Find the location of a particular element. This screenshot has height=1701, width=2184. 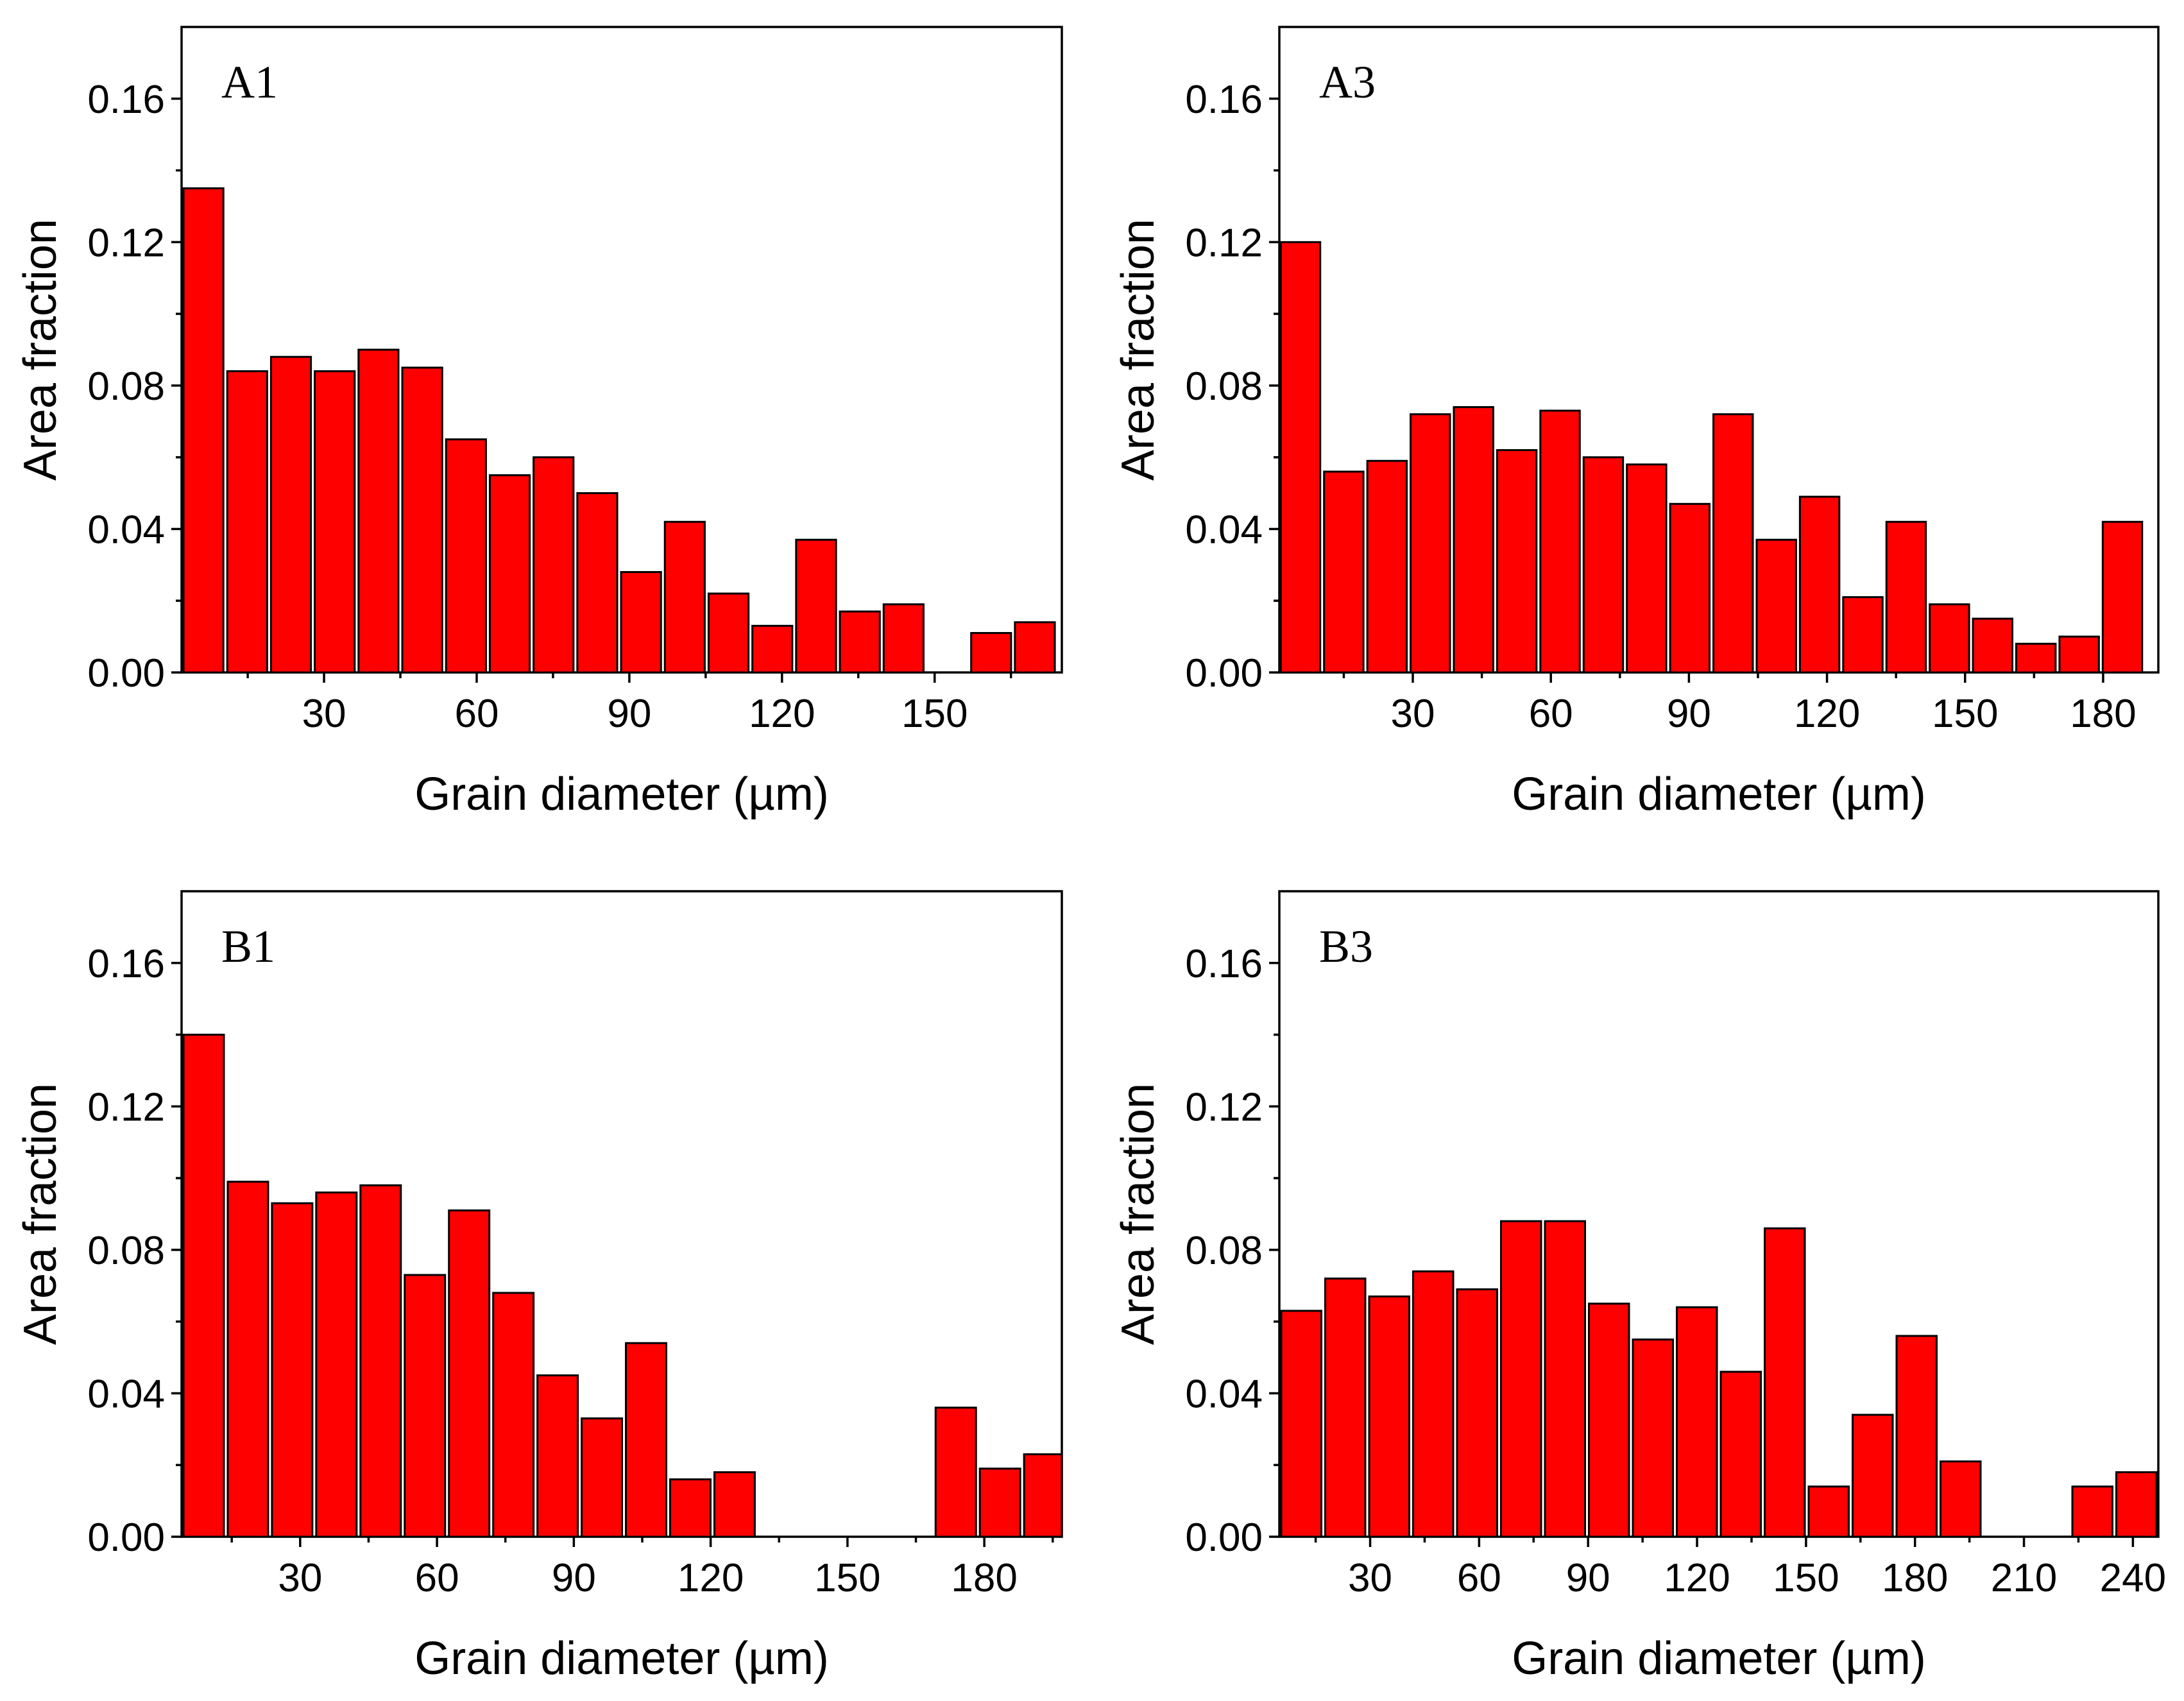

x-tick-label: 120 is located at coordinates (711, 1578).